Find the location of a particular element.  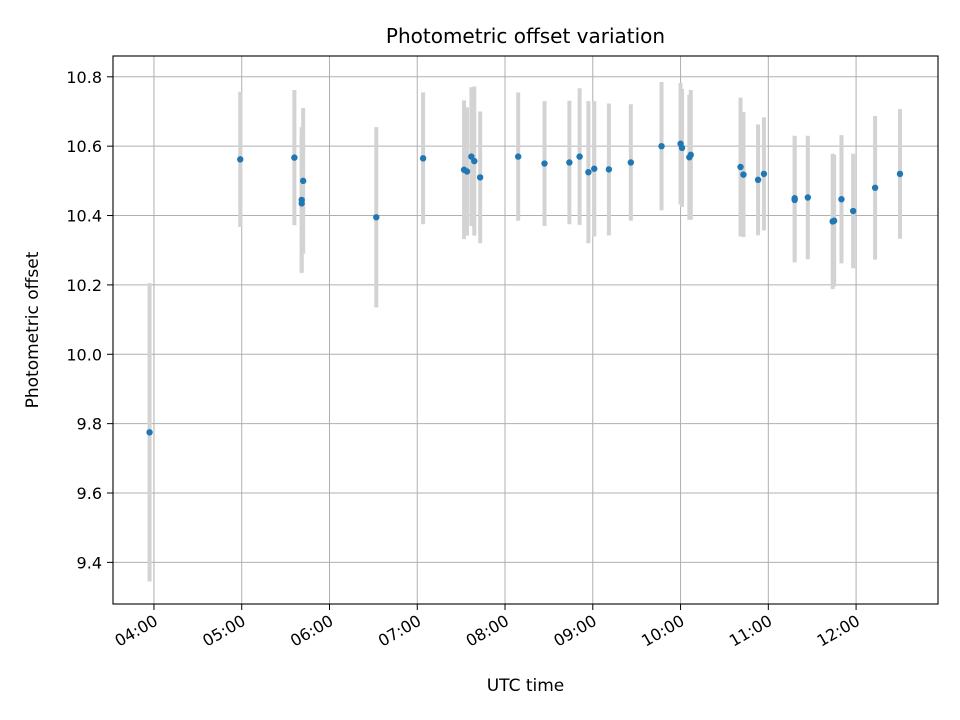

y-tick-label: 10.4 is located at coordinates (84, 216).